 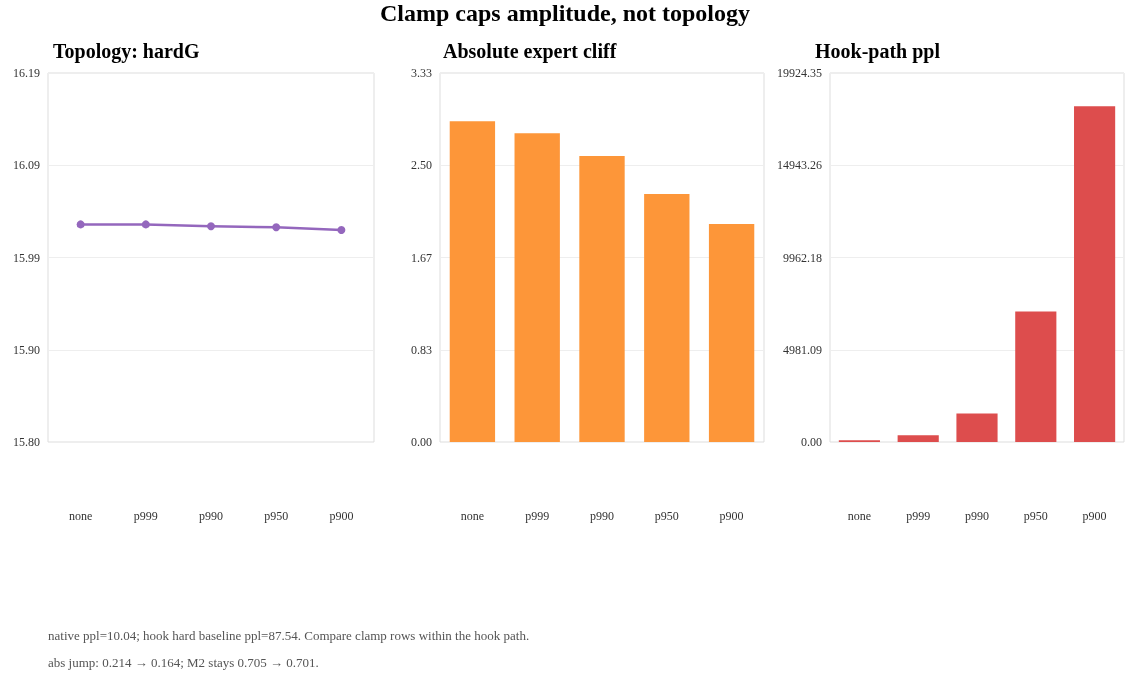 I want to click on text: native ppl=10.04; hook hard baseline ppl=87.54. Compare clamp rows within the hook path., so click(x=289, y=636).